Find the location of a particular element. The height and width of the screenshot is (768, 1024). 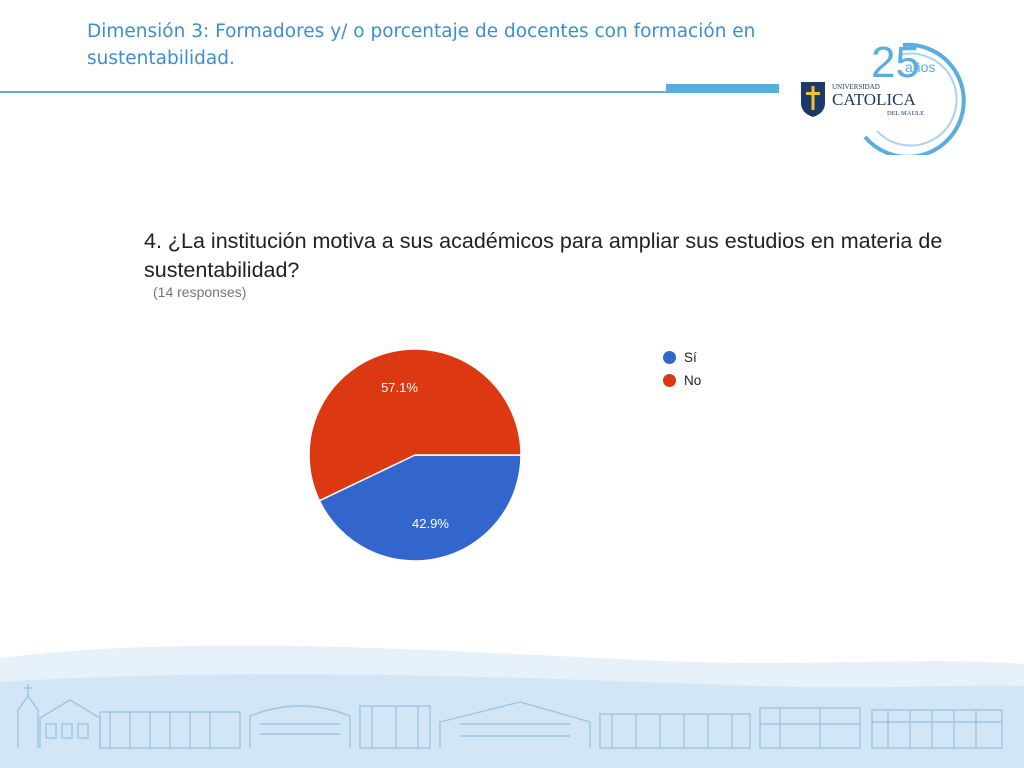

logo-university-word: UNIVERSIDAD is located at coordinates (856, 87).